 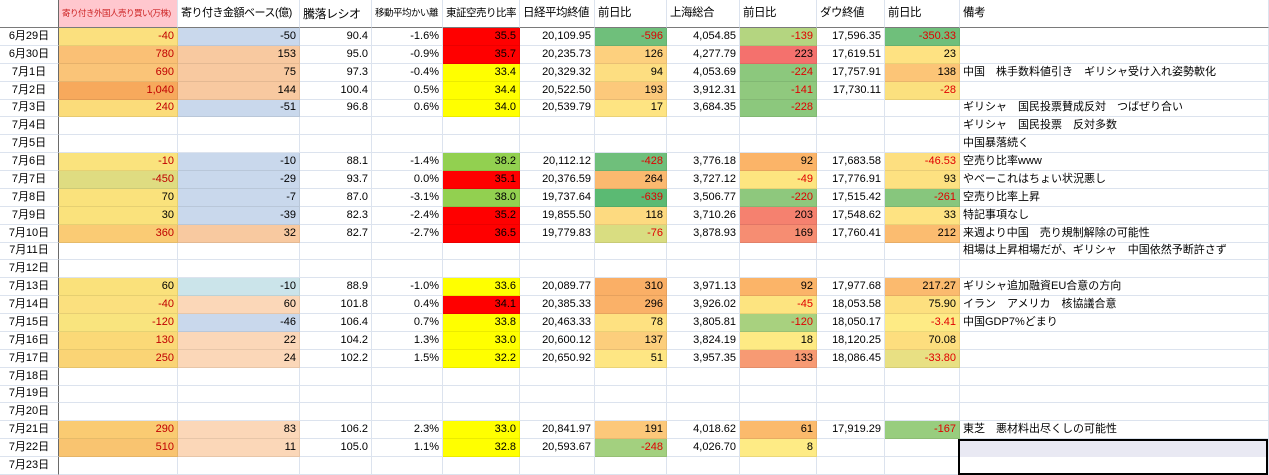 I want to click on cell-value: 35.2, so click(x=481, y=215).